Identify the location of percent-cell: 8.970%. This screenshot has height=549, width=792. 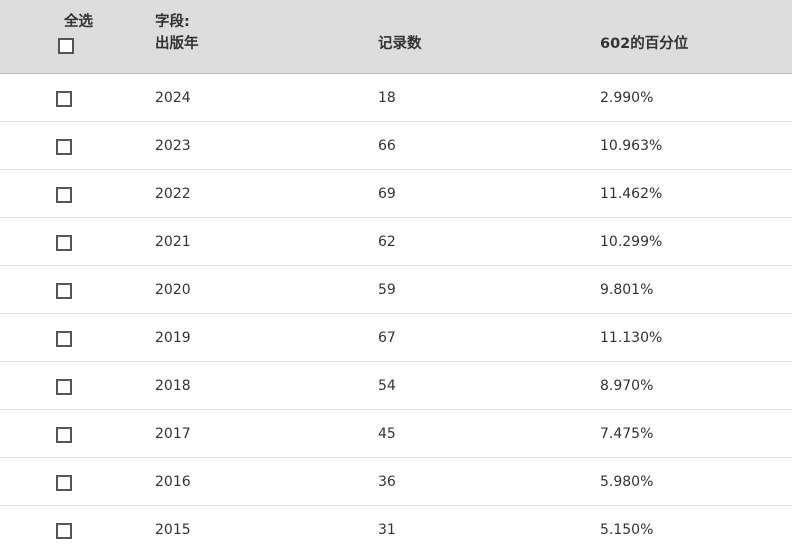
(627, 386).